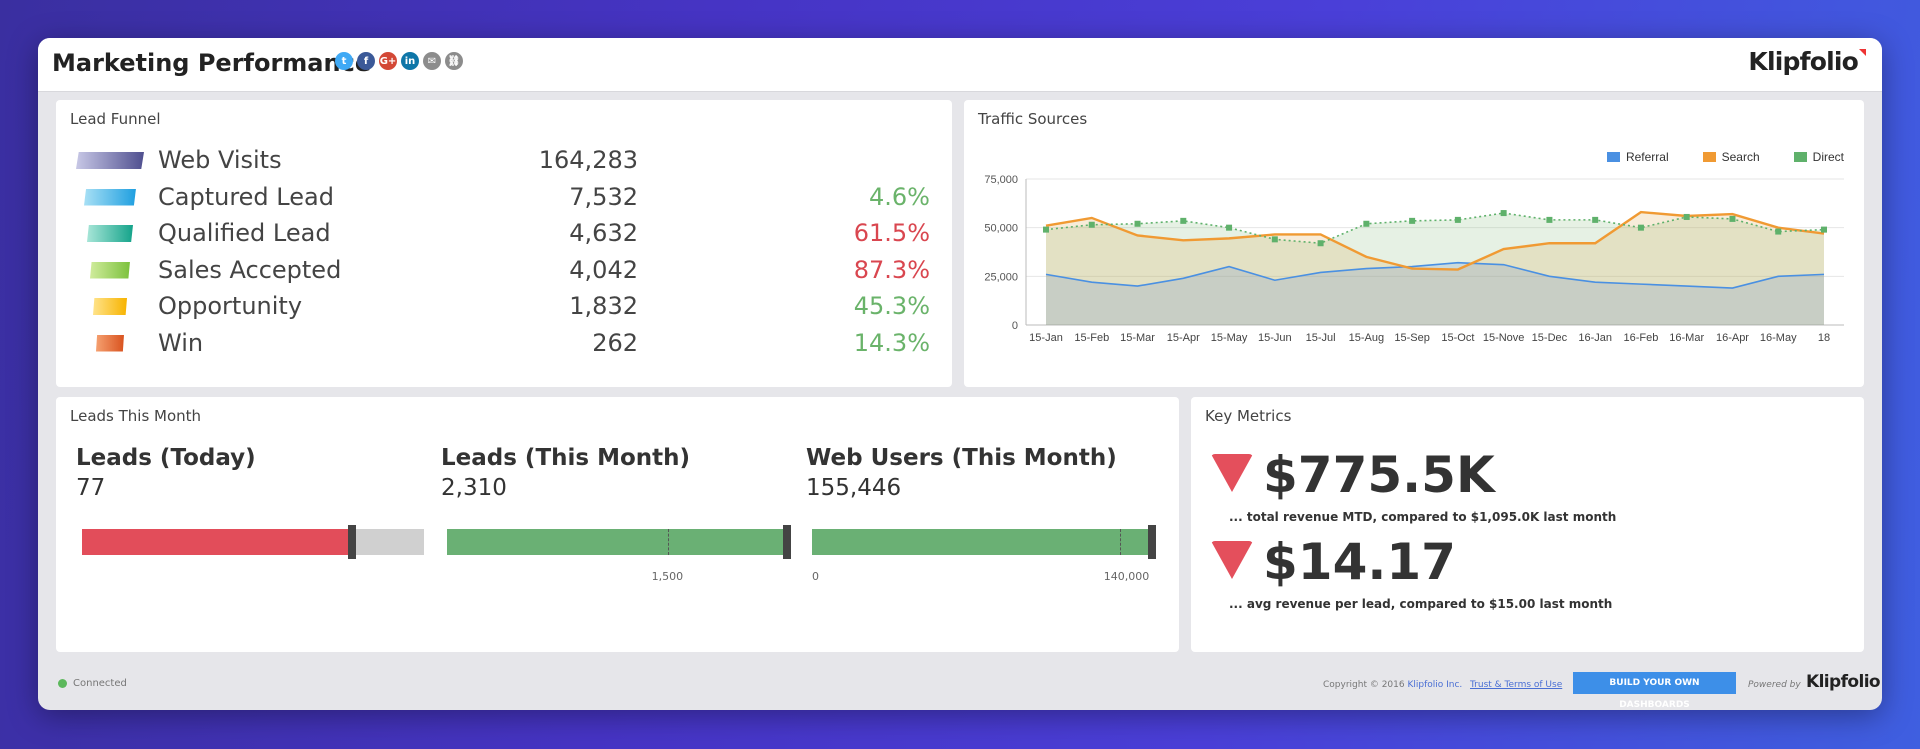  I want to click on chart-legend: Referral Search Direct, so click(1725, 157).